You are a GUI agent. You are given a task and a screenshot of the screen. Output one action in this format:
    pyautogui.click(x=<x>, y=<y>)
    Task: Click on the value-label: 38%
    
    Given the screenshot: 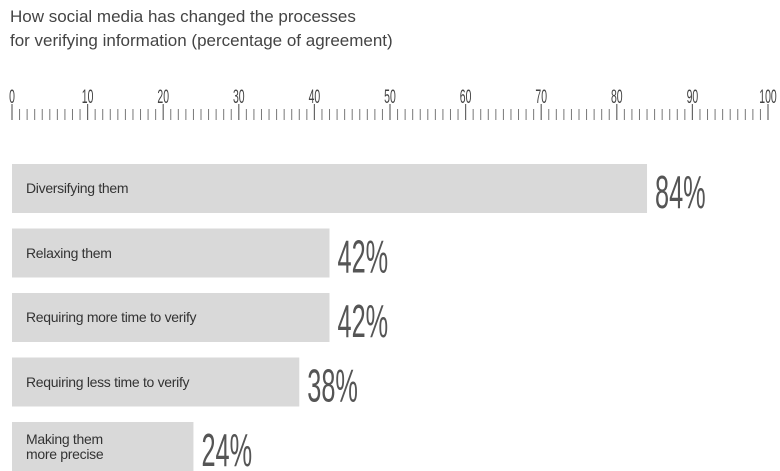 What is the action you would take?
    pyautogui.click(x=332, y=385)
    